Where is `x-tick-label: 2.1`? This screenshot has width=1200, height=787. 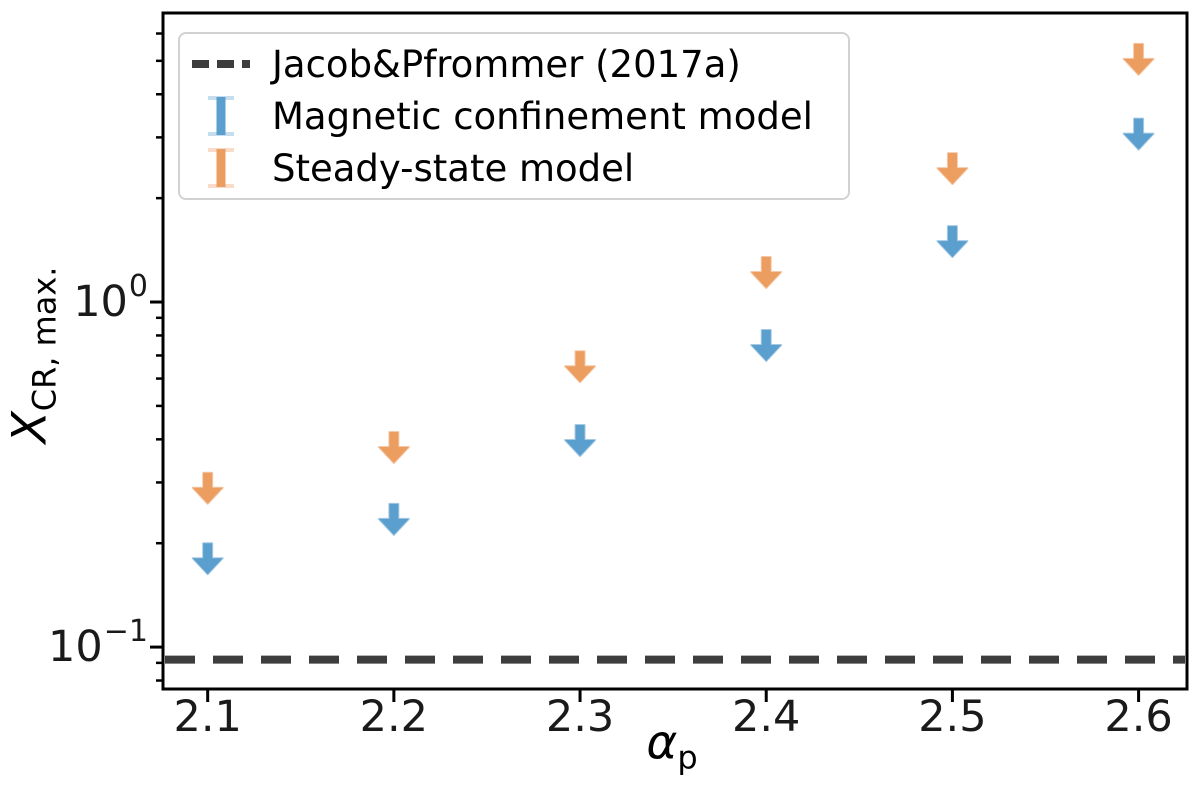
x-tick-label: 2.1 is located at coordinates (207, 717).